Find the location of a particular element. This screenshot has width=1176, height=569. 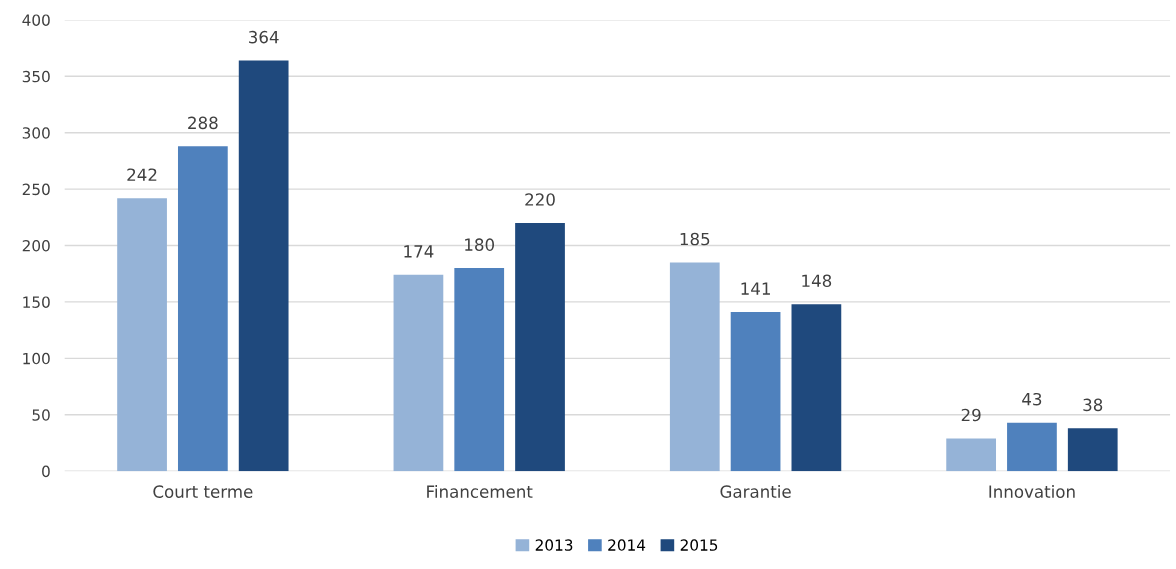

data-label: 242 is located at coordinates (142, 174).